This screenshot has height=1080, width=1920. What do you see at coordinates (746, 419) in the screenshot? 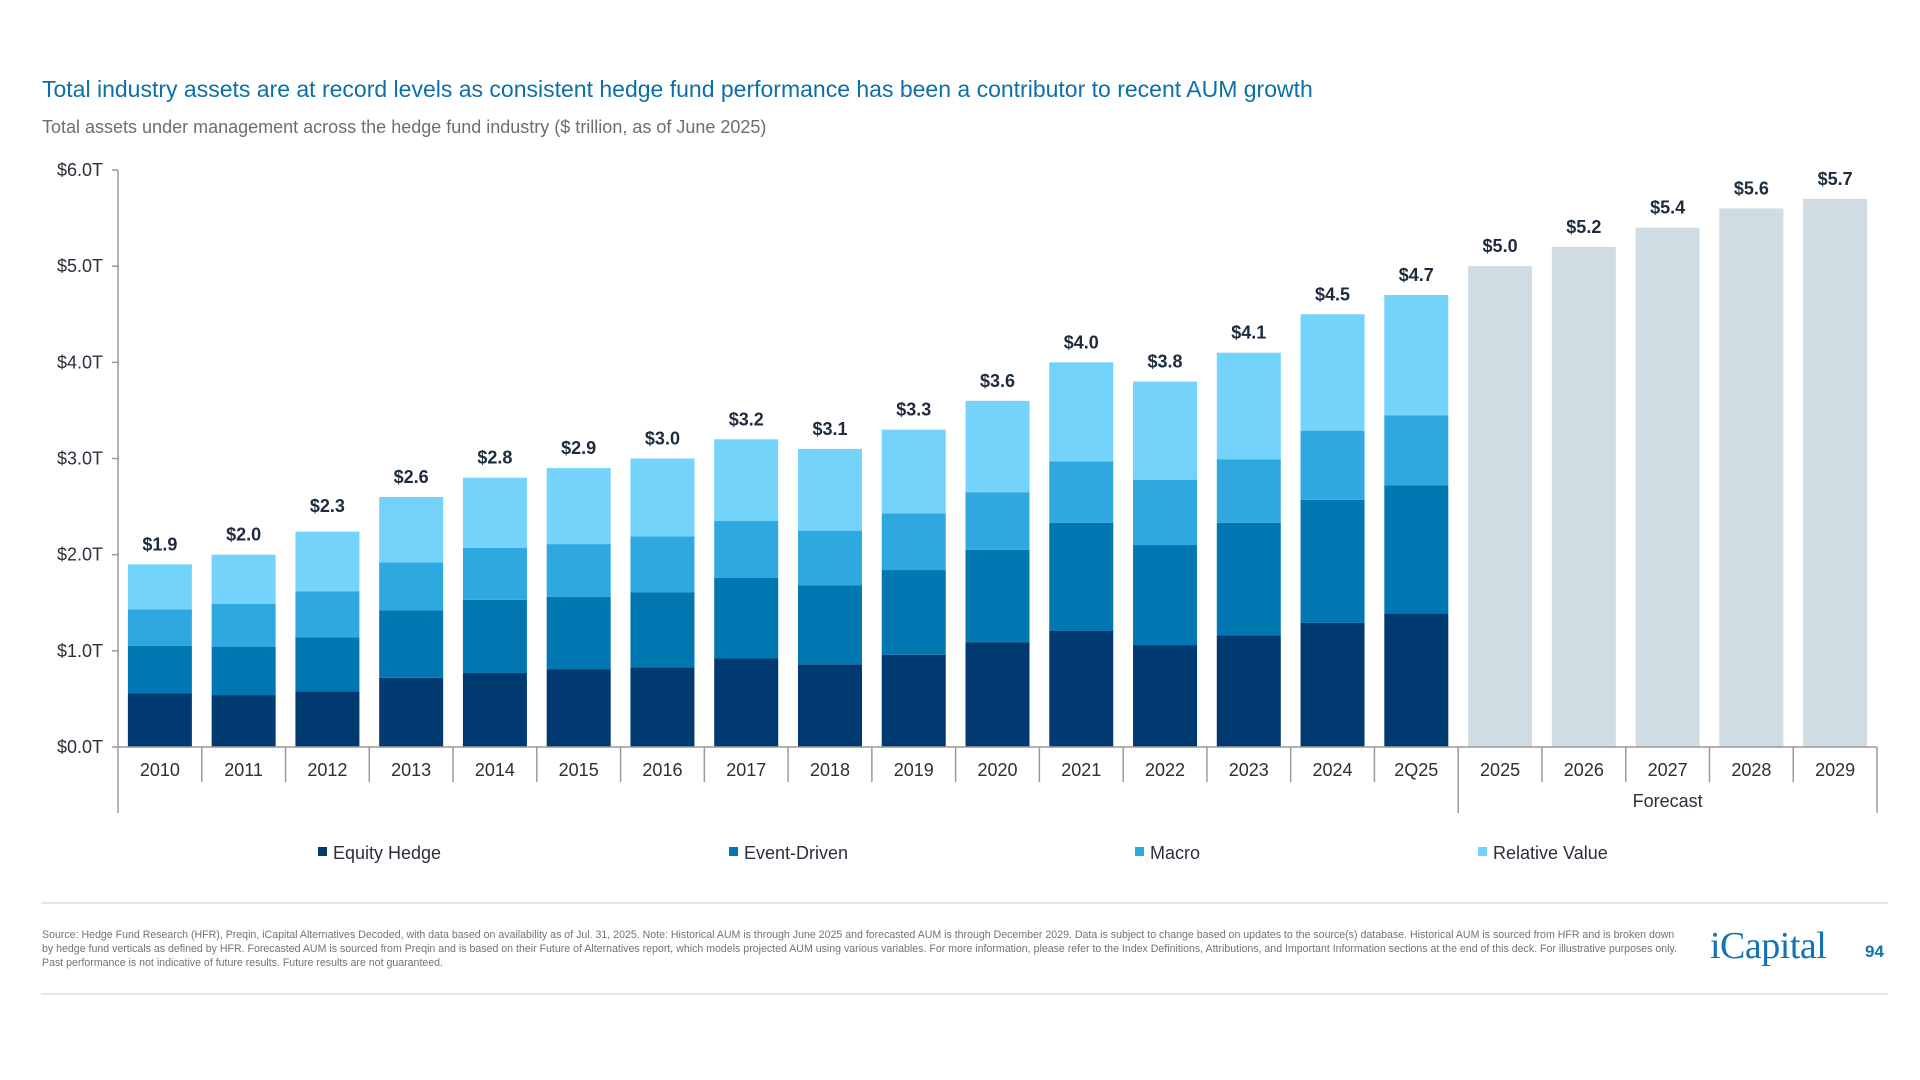
I see `total-label: $3.2` at bounding box center [746, 419].